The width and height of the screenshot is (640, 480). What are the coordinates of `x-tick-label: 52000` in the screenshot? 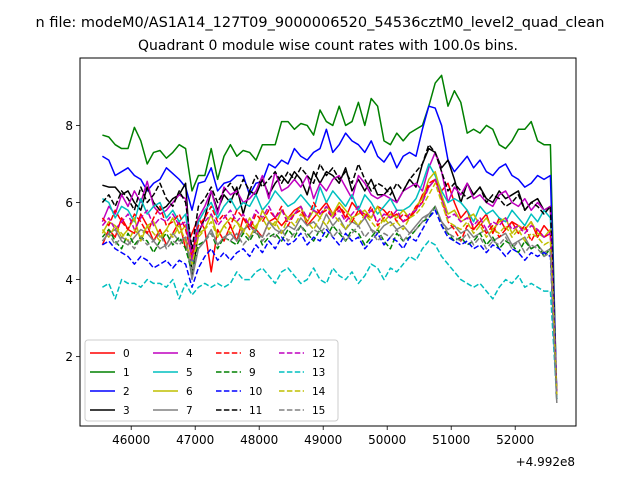 It's located at (515, 440).